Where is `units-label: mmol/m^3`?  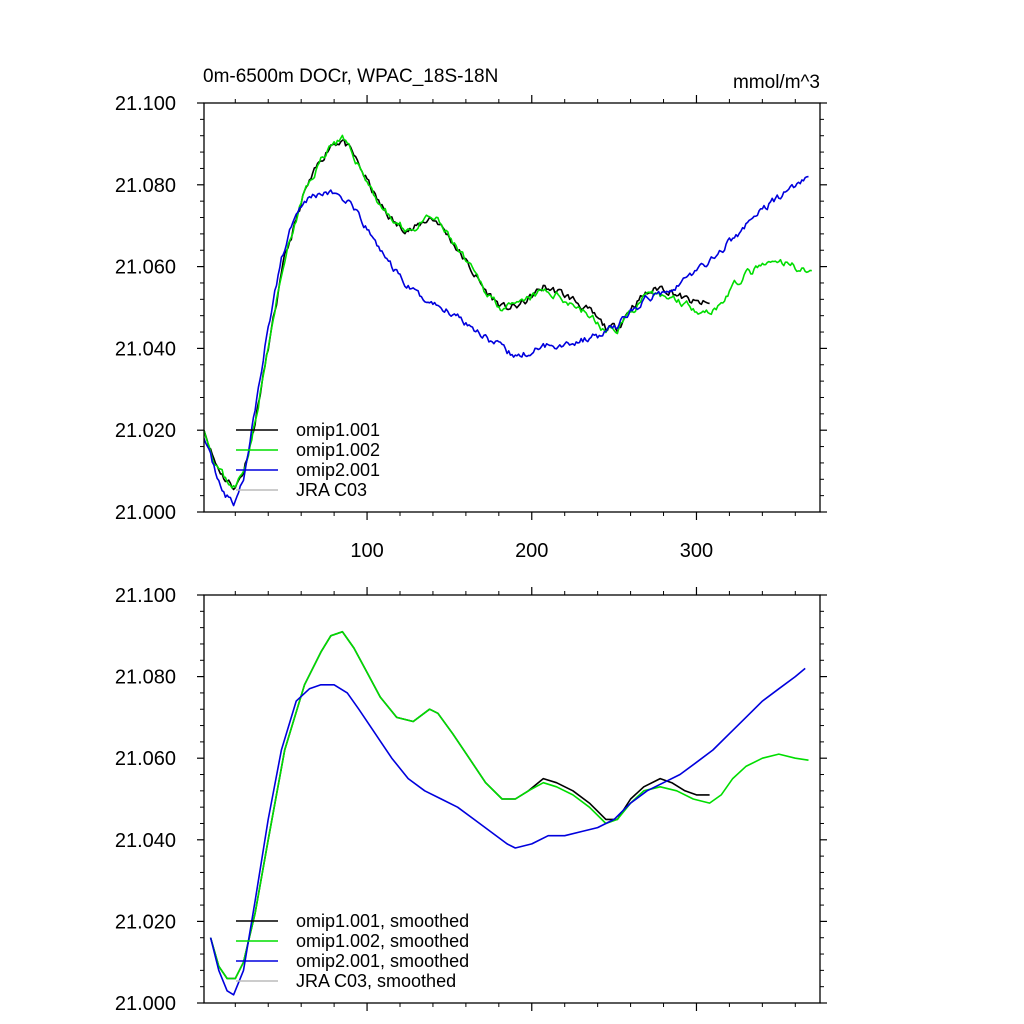
units-label: mmol/m^3 is located at coordinates (776, 82).